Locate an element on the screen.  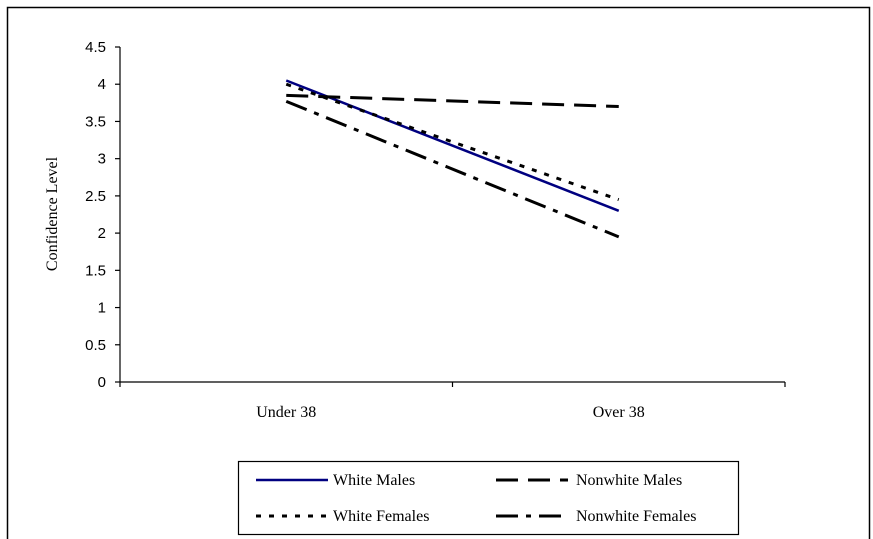
series-line-nonwhite-females is located at coordinates (452, 169).